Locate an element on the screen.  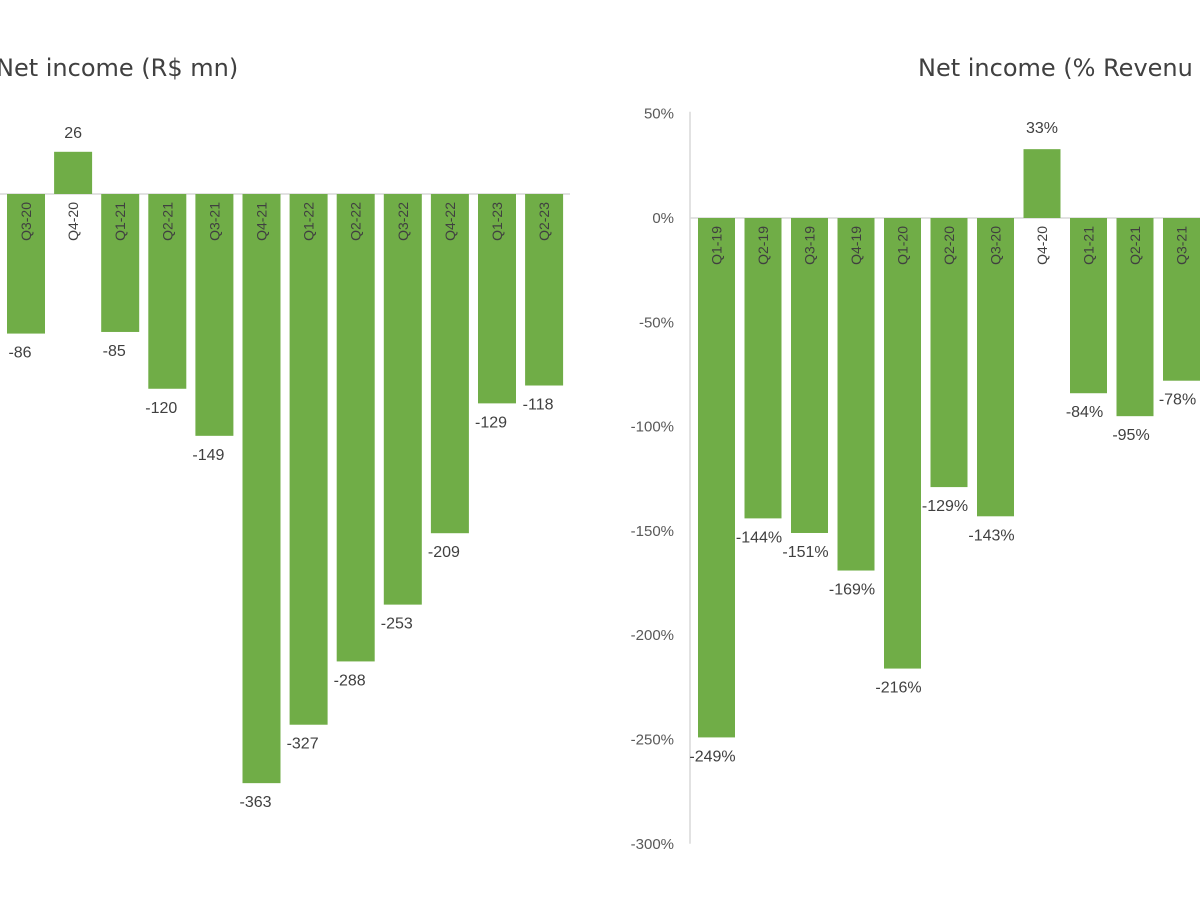
data-label: -288 is located at coordinates (350, 680).